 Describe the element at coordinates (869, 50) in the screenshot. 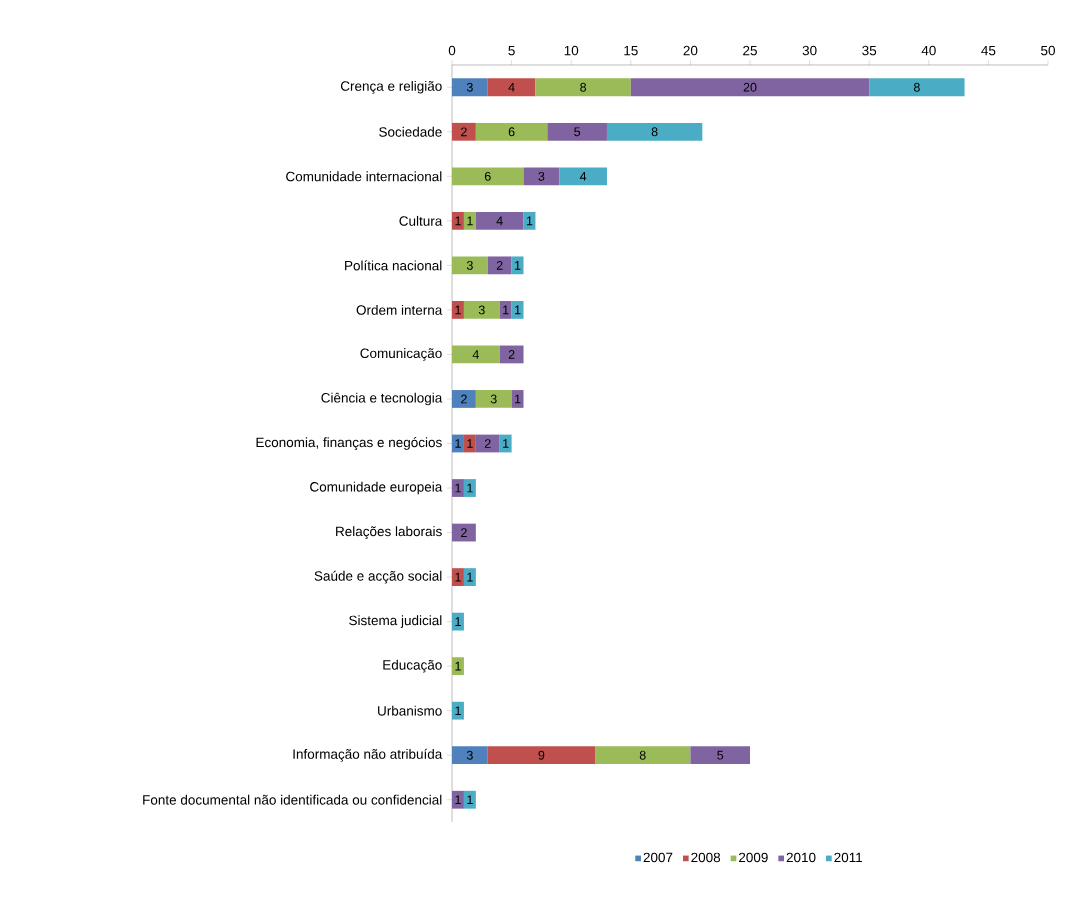

I see `x-tick-label: 35` at that location.